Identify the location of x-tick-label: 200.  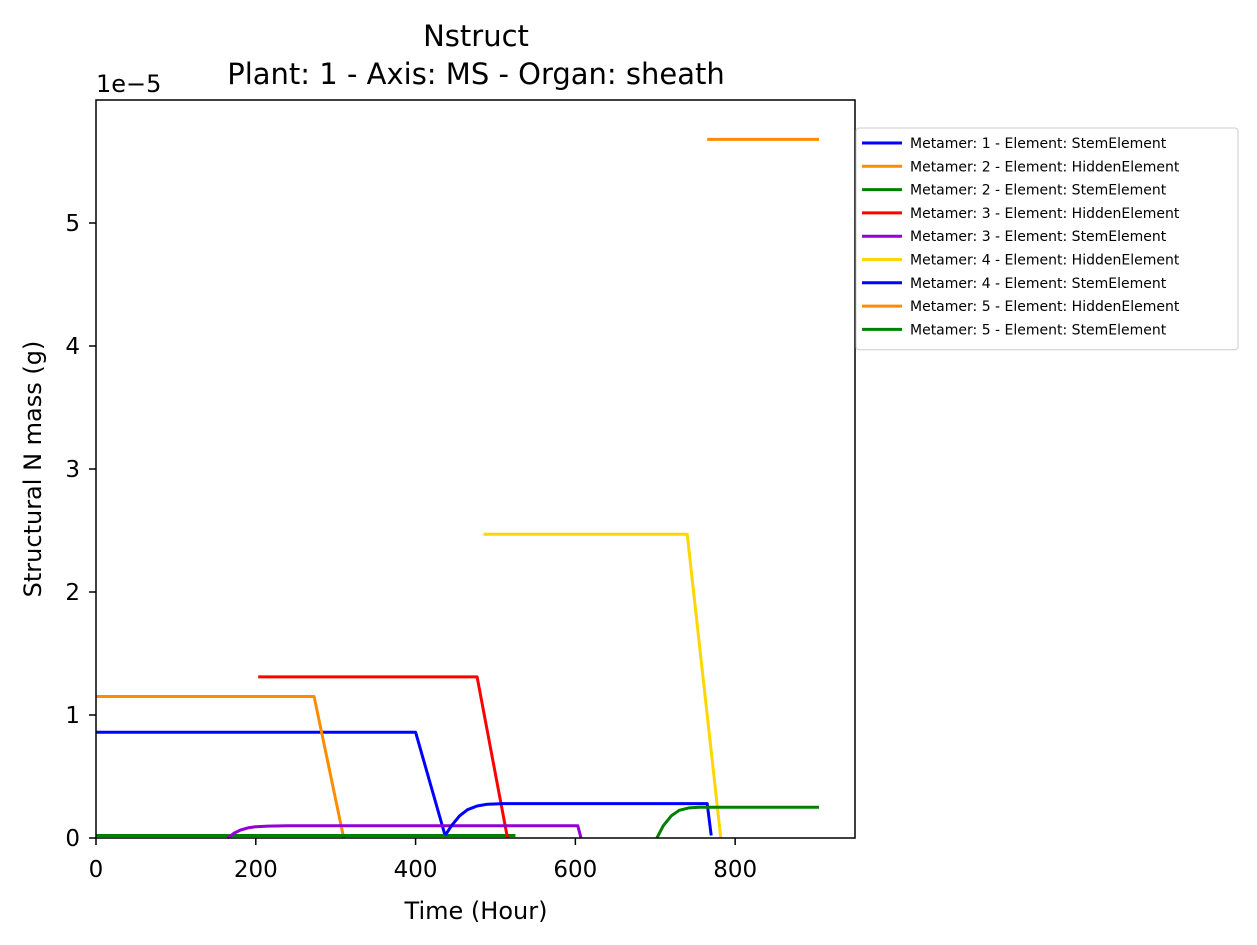
(256, 870).